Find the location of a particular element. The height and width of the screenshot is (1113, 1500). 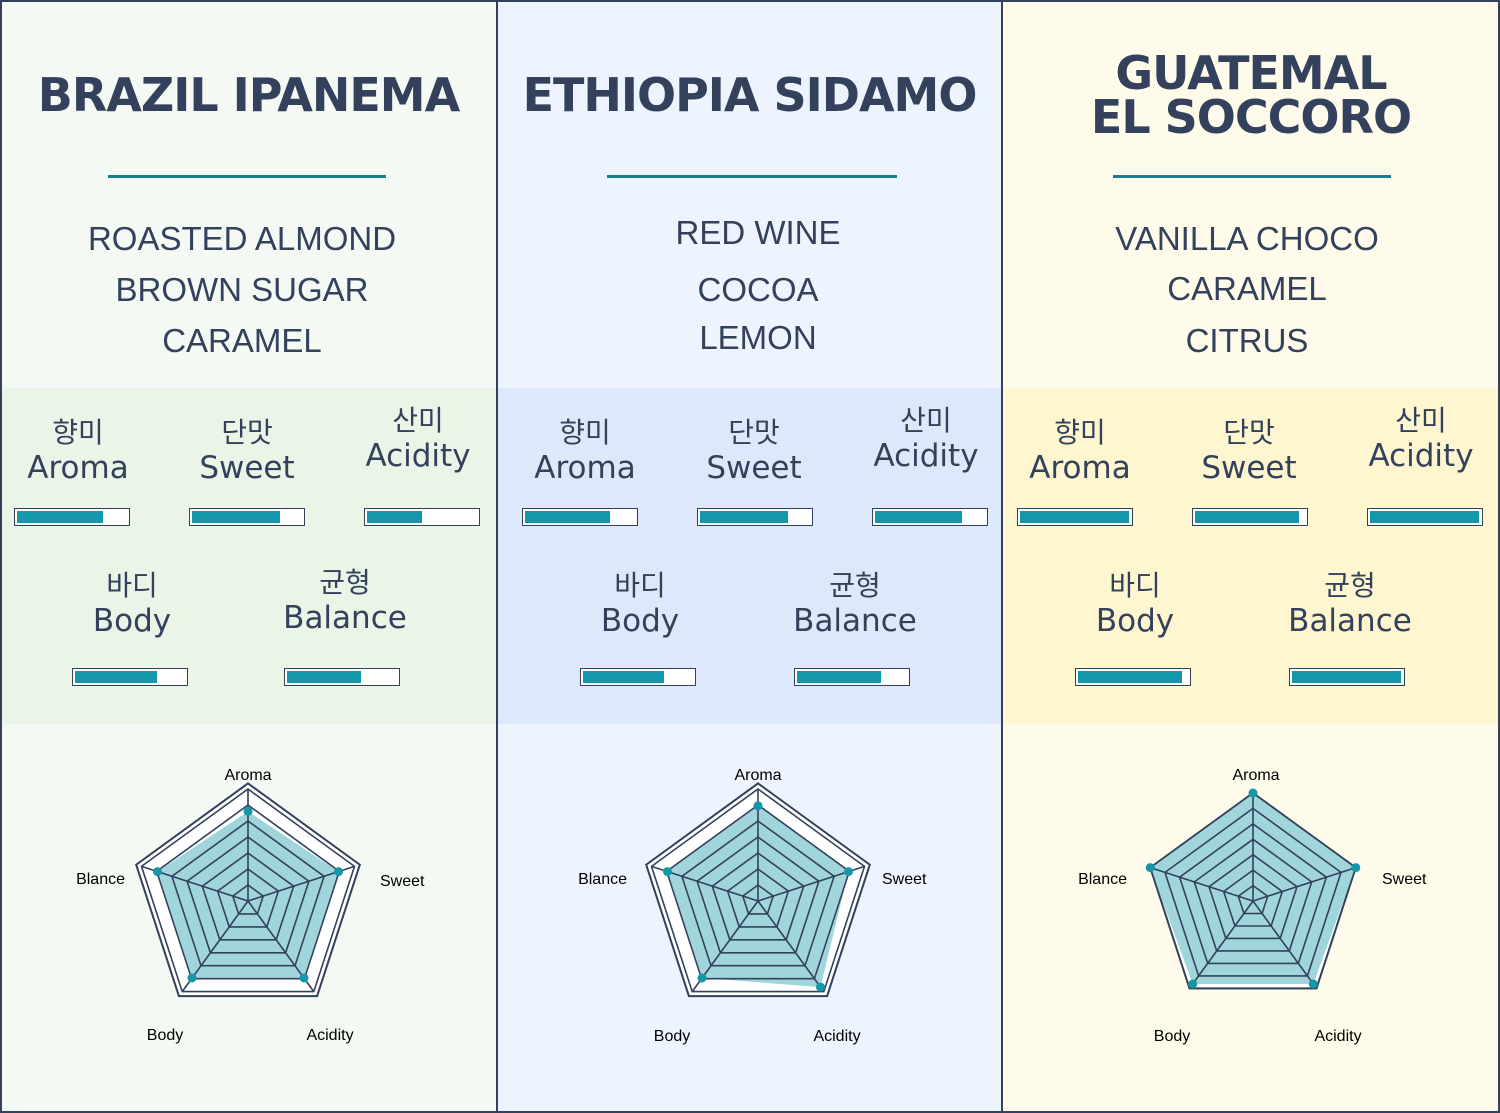

flavor-note: RED WINE is located at coordinates (758, 232).